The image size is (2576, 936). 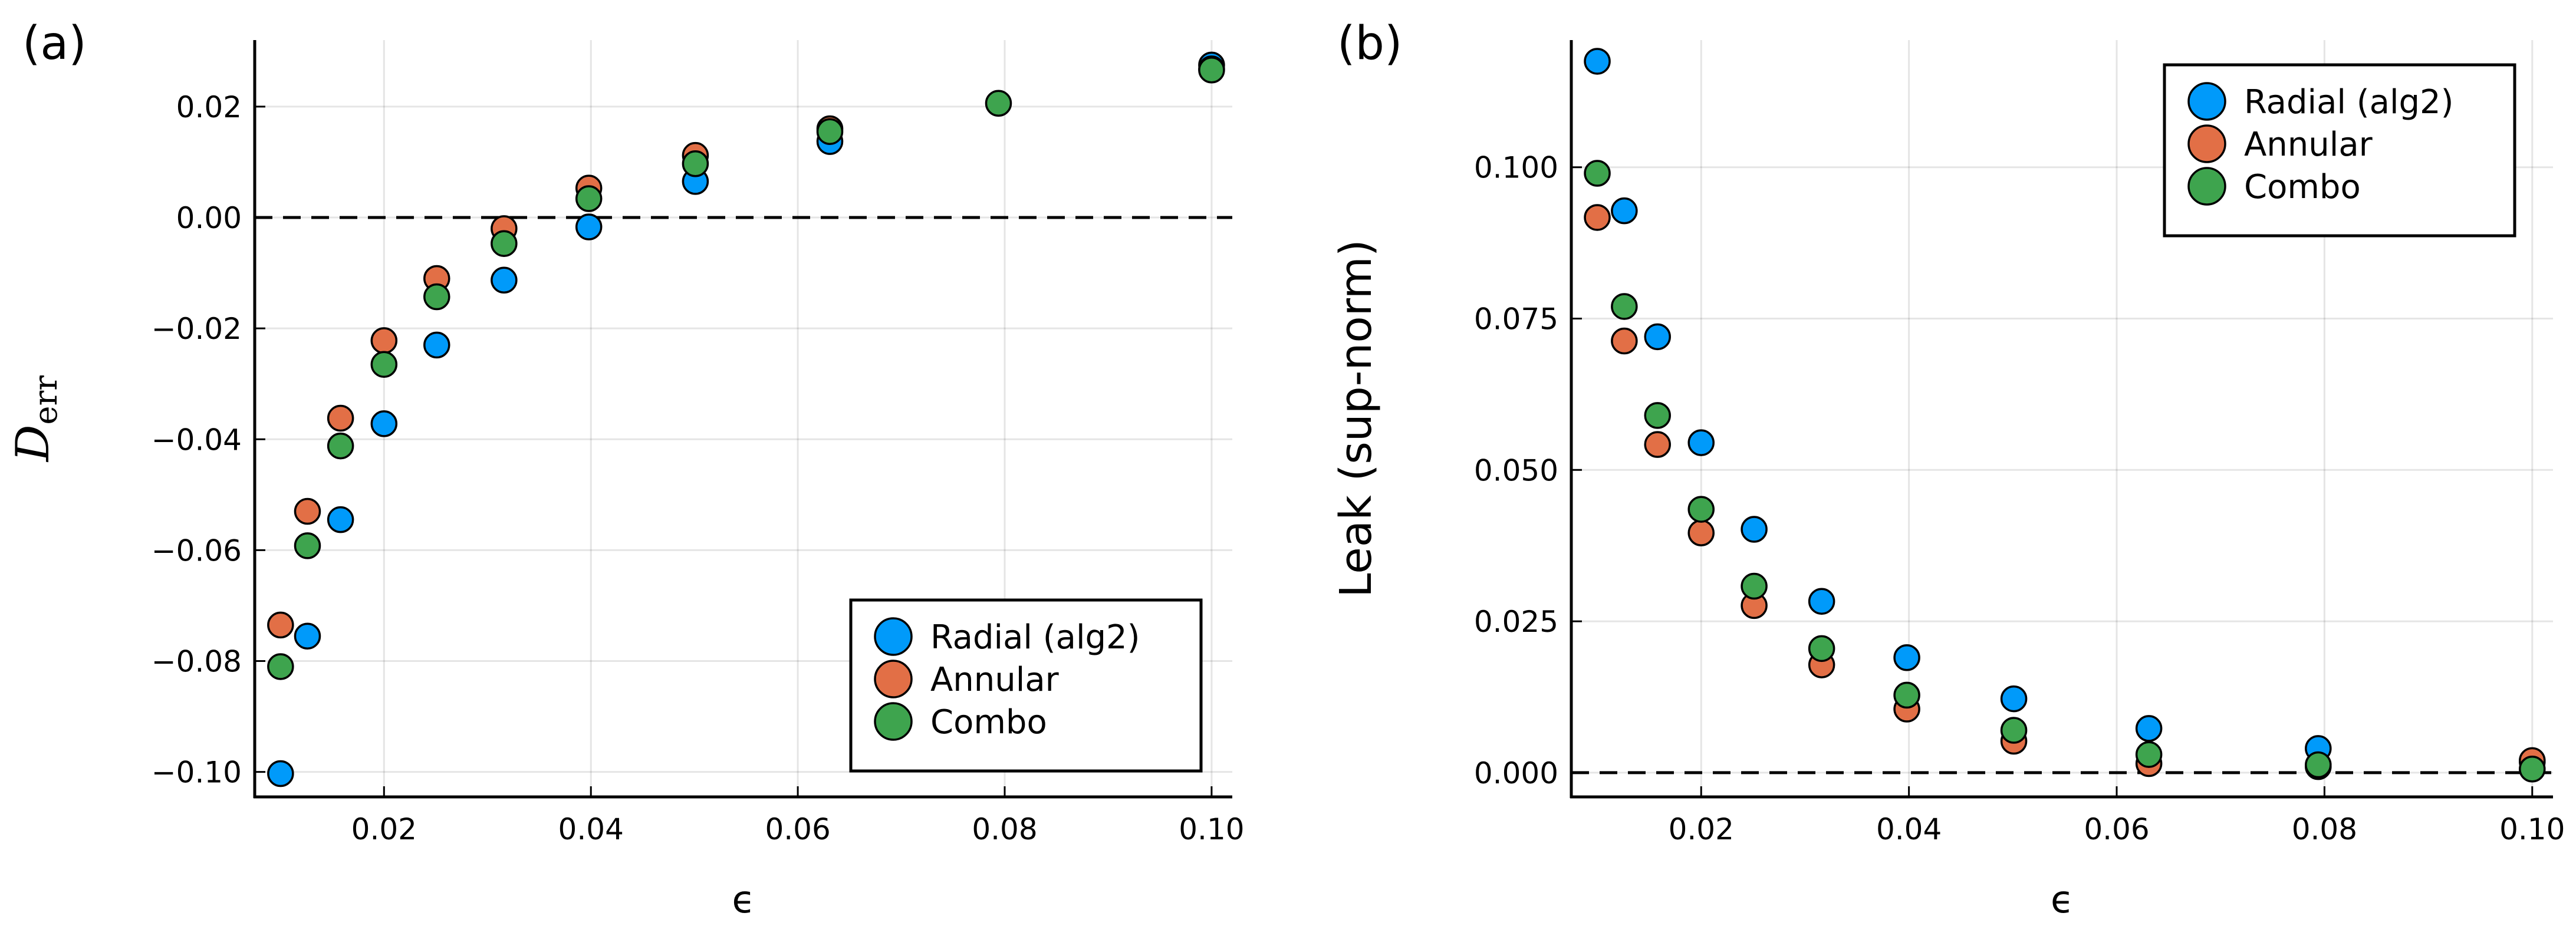 I want to click on y-tick-label: −0.02, so click(x=197, y=329).